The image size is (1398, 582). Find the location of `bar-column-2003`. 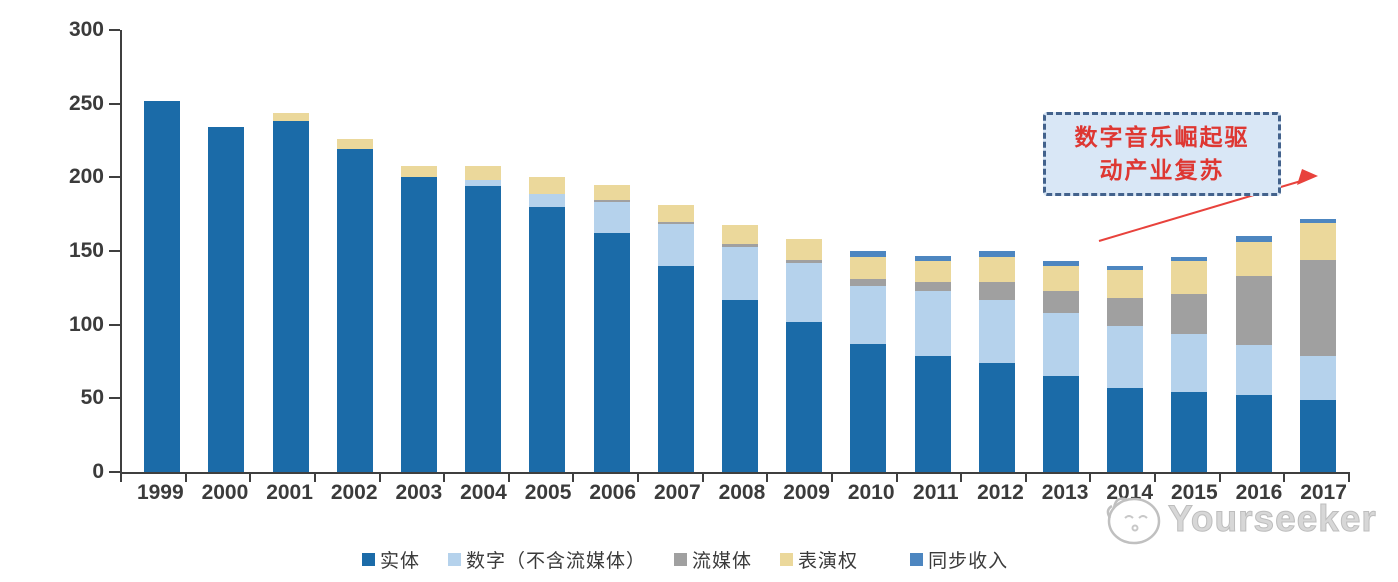

bar-column-2003 is located at coordinates (419, 251).